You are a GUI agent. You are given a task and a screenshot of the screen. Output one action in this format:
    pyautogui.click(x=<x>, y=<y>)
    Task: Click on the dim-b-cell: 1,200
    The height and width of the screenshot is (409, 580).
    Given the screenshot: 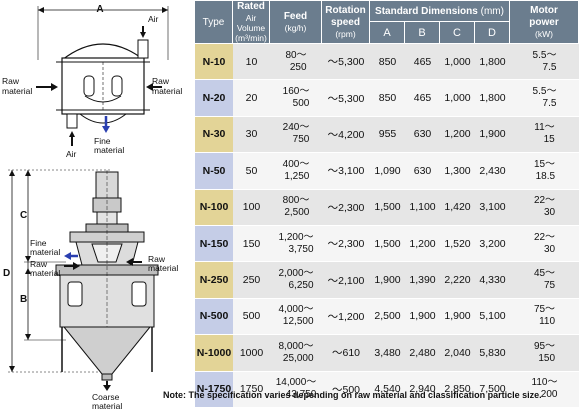 What is the action you would take?
    pyautogui.click(x=422, y=244)
    